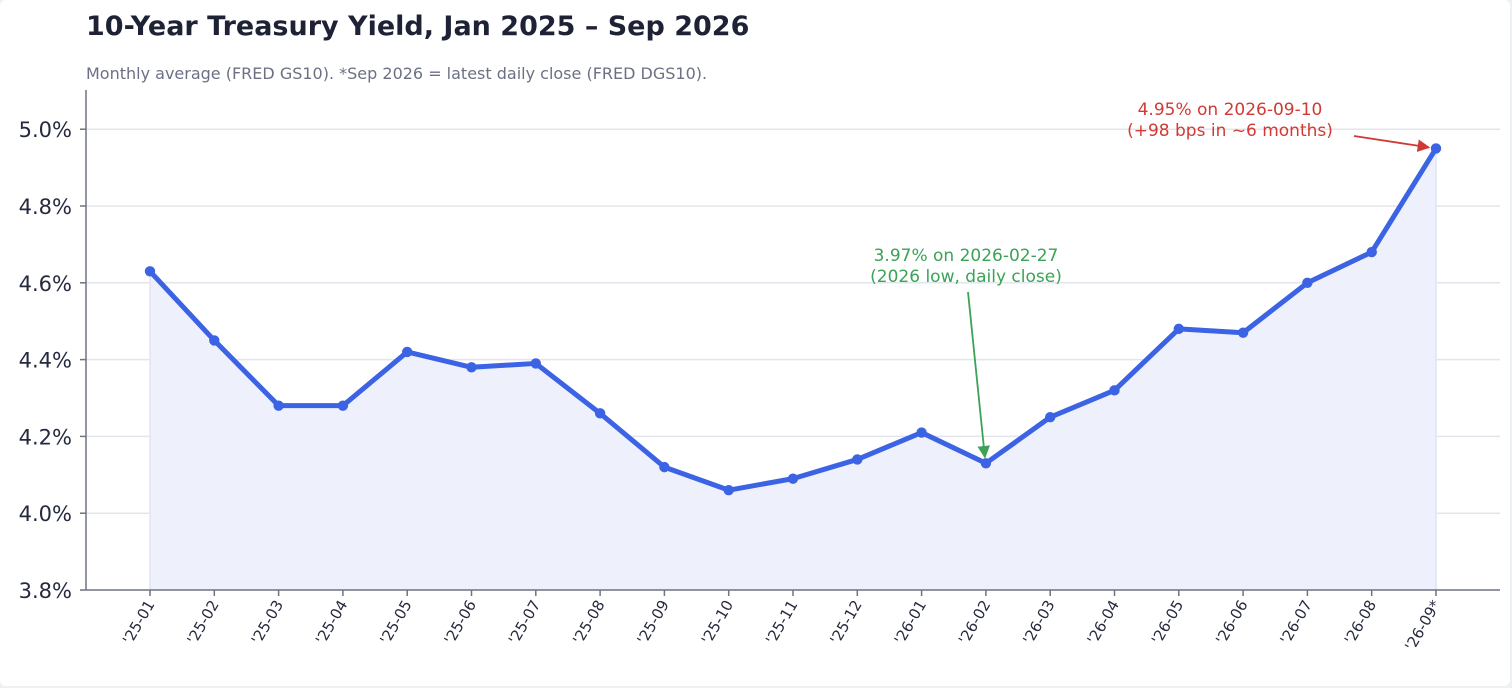 This screenshot has height=688, width=1512. Describe the element at coordinates (45, 130) in the screenshot. I see `y-tick-label: 5.0%` at that location.